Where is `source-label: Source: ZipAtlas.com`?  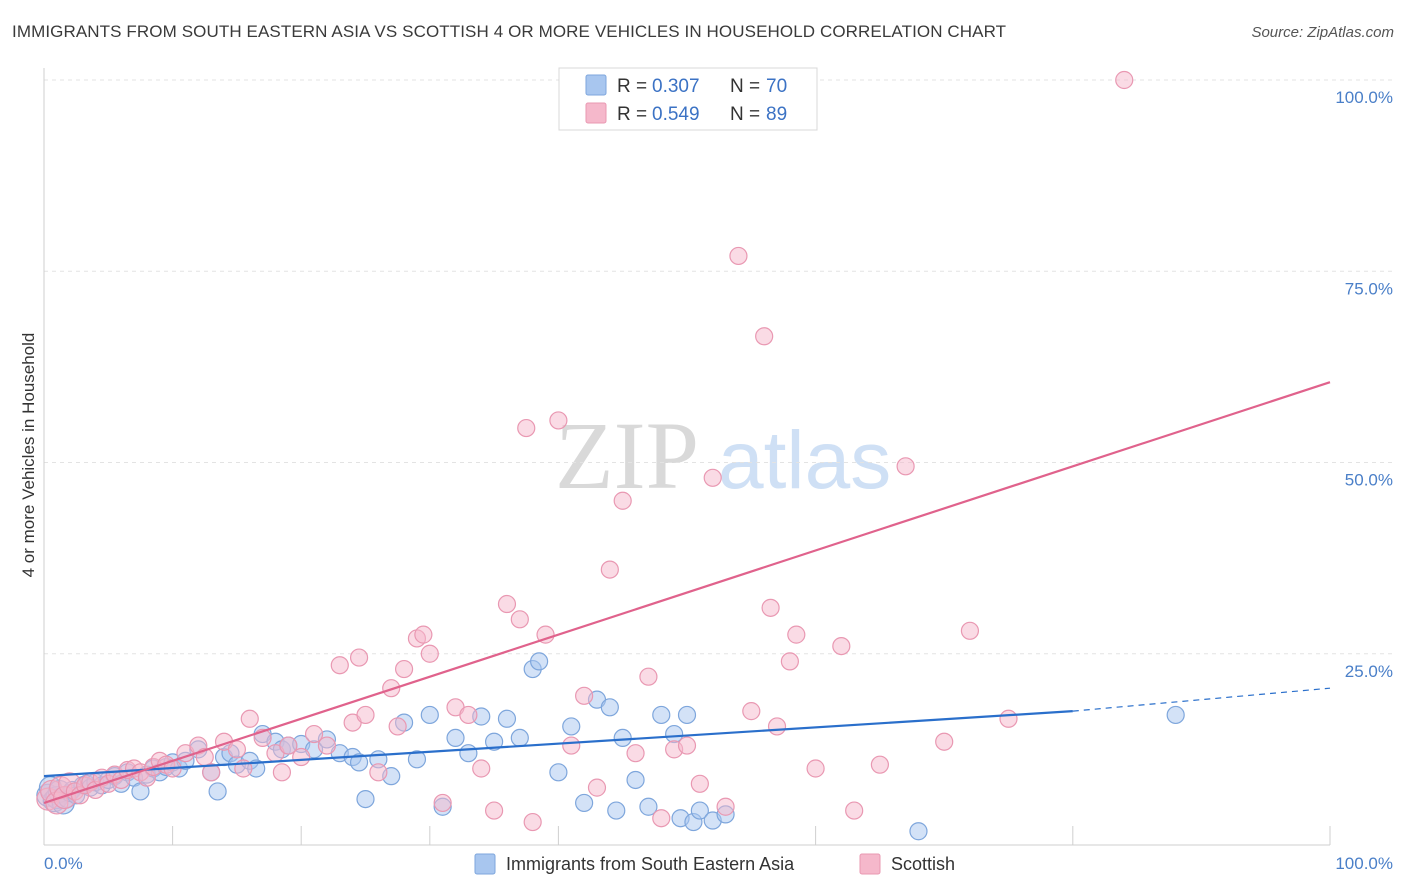
source-label: Source: ZipAtlas.com is located at coordinates (1322, 32).